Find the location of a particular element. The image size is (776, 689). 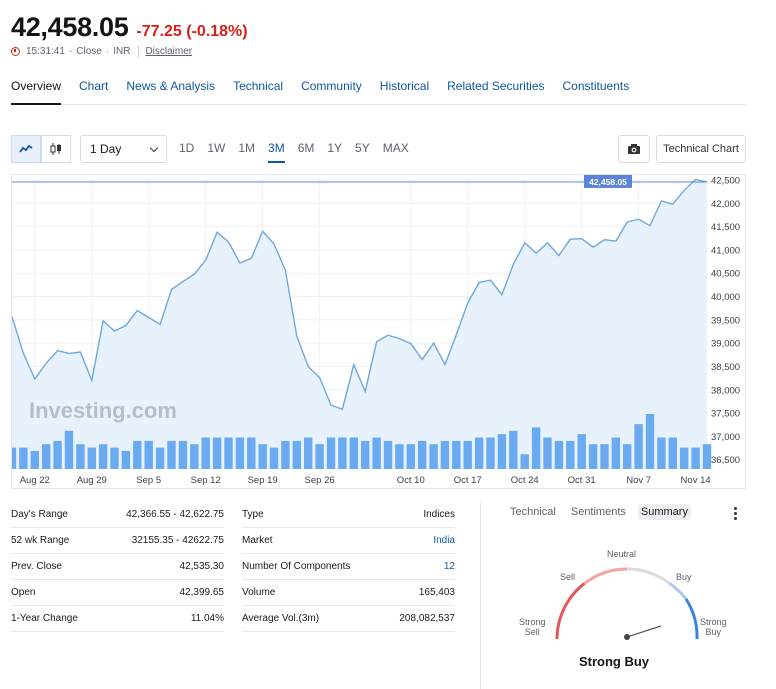

summary-tab-summary: Summary is located at coordinates (664, 512).